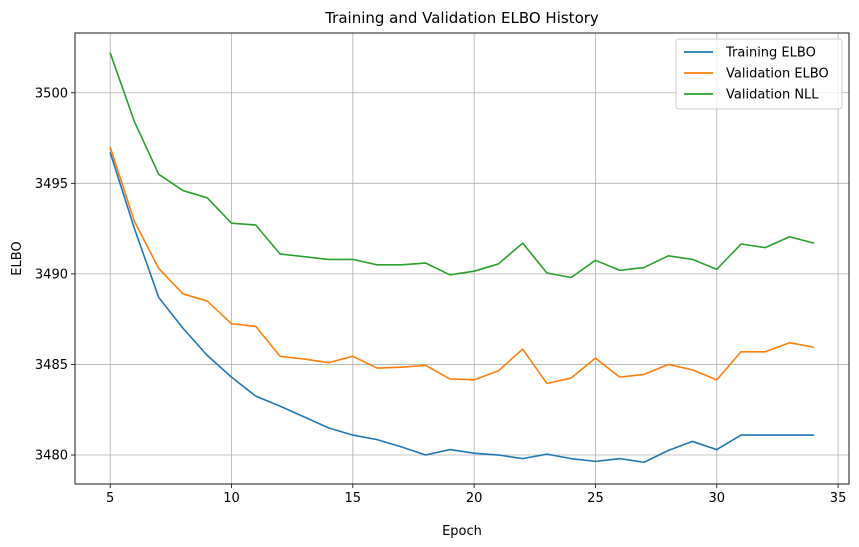 The image size is (859, 547). What do you see at coordinates (17, 258) in the screenshot?
I see `y-axis-label: ELBO` at bounding box center [17, 258].